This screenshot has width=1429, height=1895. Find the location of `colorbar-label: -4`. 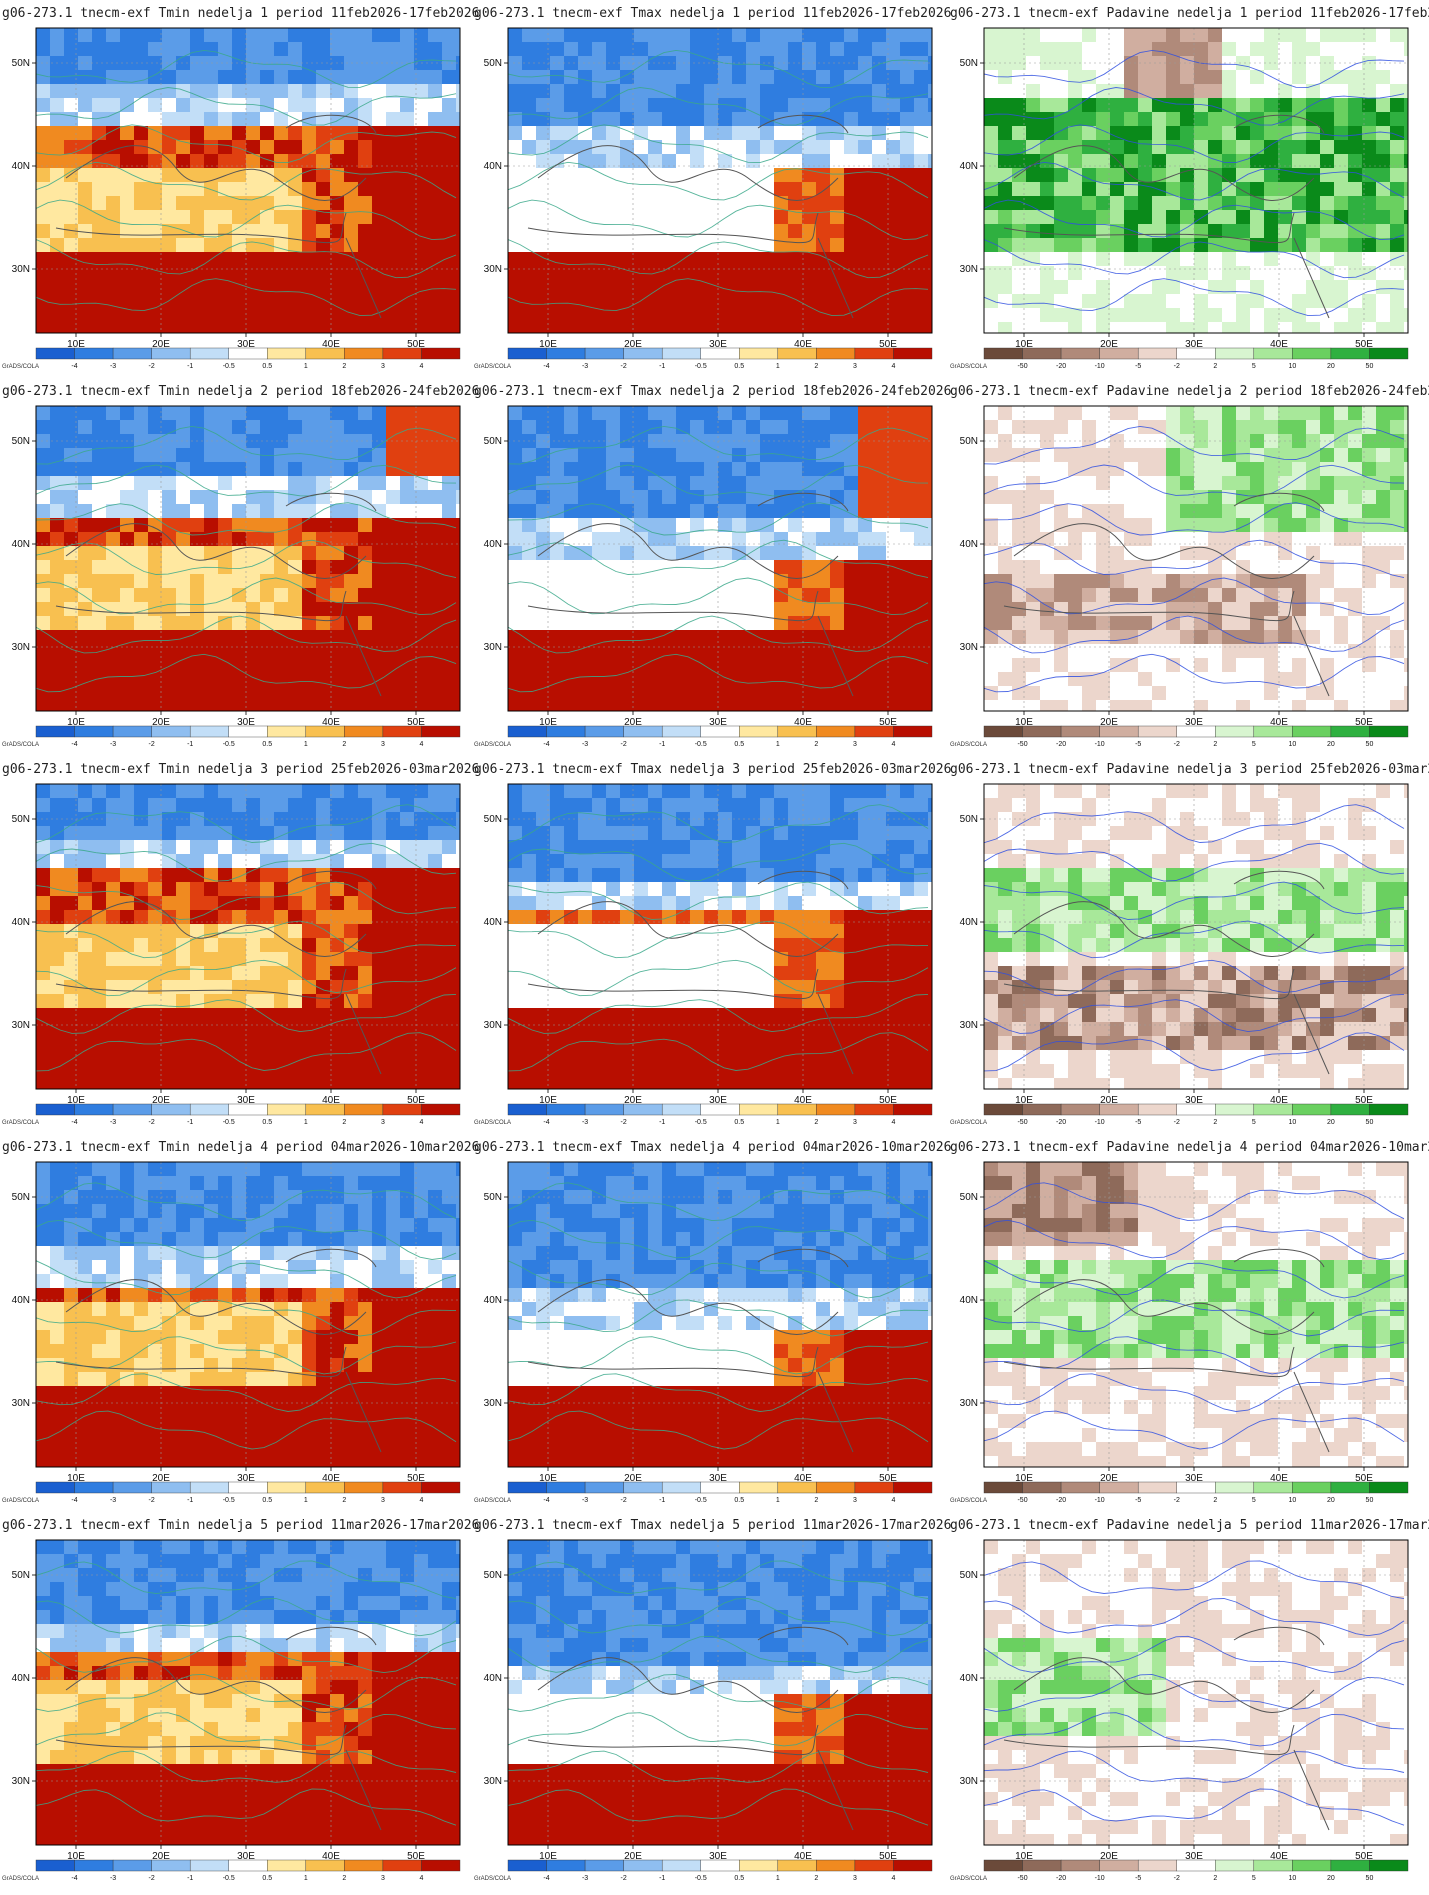

colorbar-label: -4 is located at coordinates (74, 366).